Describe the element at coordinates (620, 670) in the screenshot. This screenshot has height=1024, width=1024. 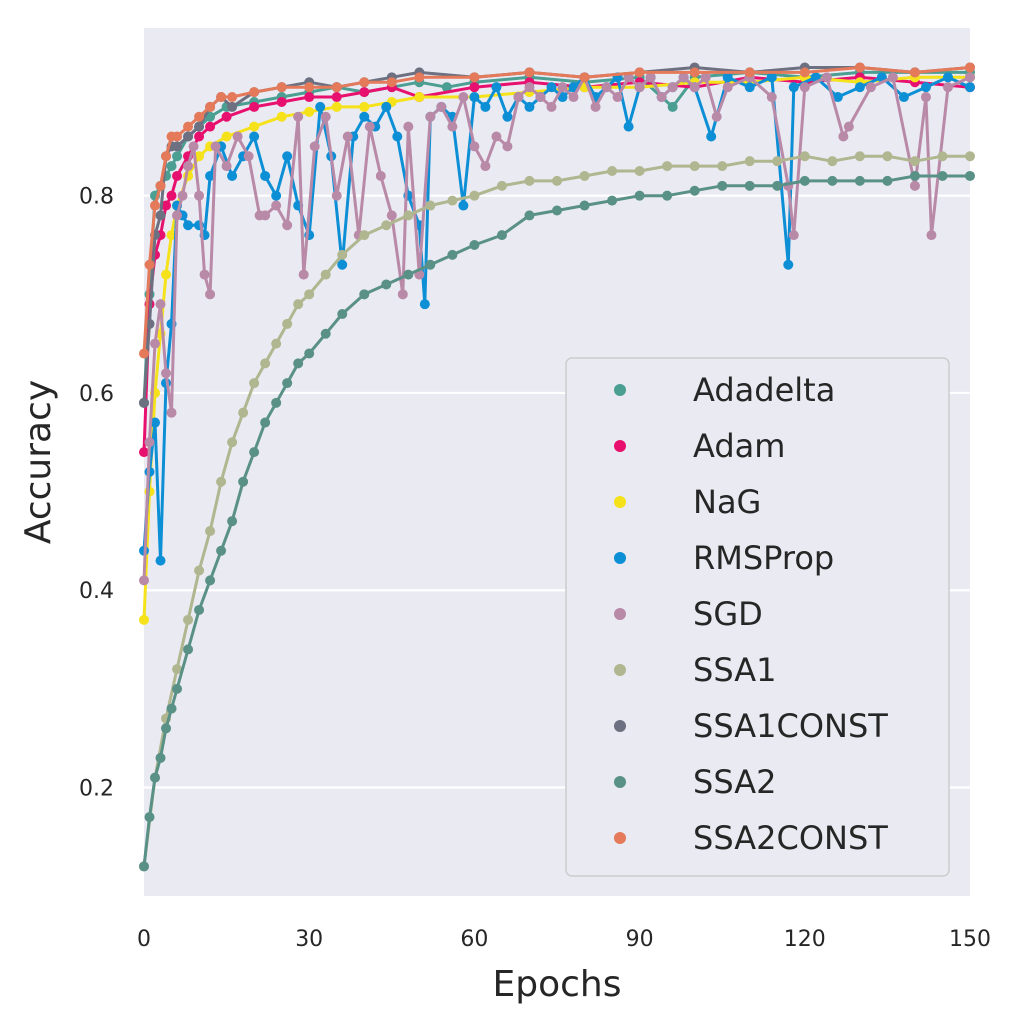
I see `legend-marker-ssa1` at that location.